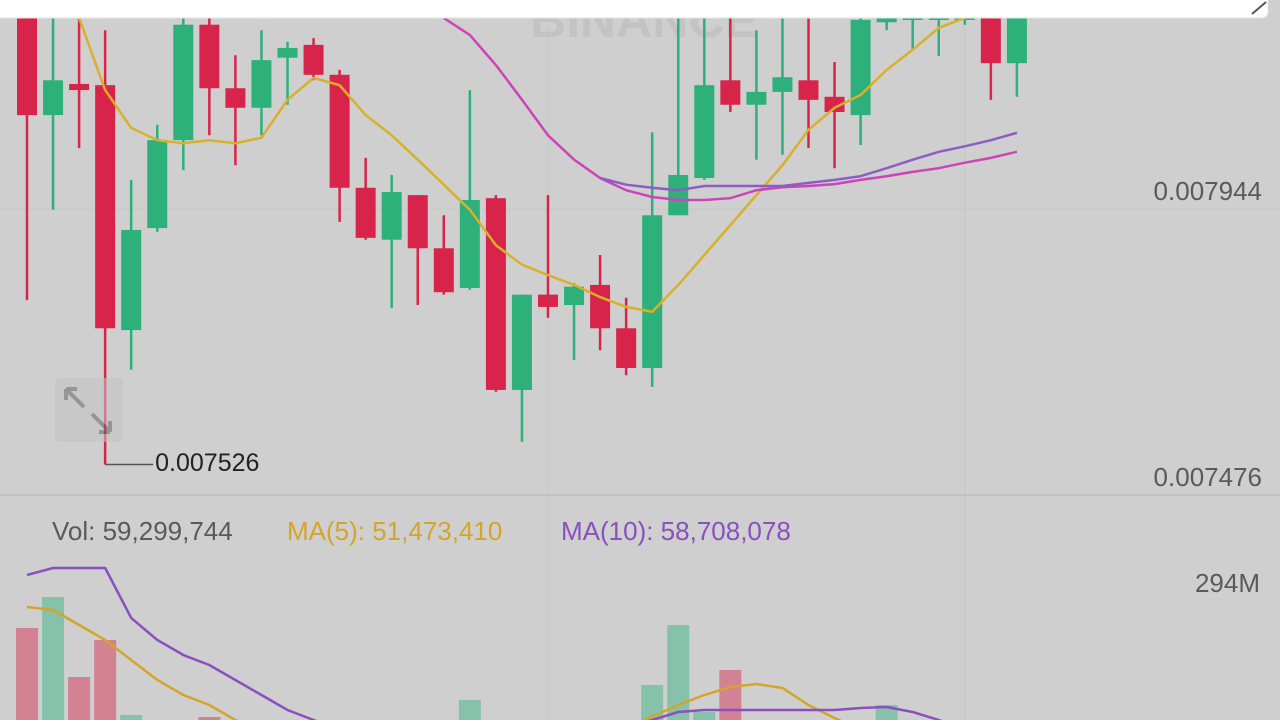  What do you see at coordinates (676, 531) in the screenshot?
I see `volume-legend-item: MA(10): 58,708,078` at bounding box center [676, 531].